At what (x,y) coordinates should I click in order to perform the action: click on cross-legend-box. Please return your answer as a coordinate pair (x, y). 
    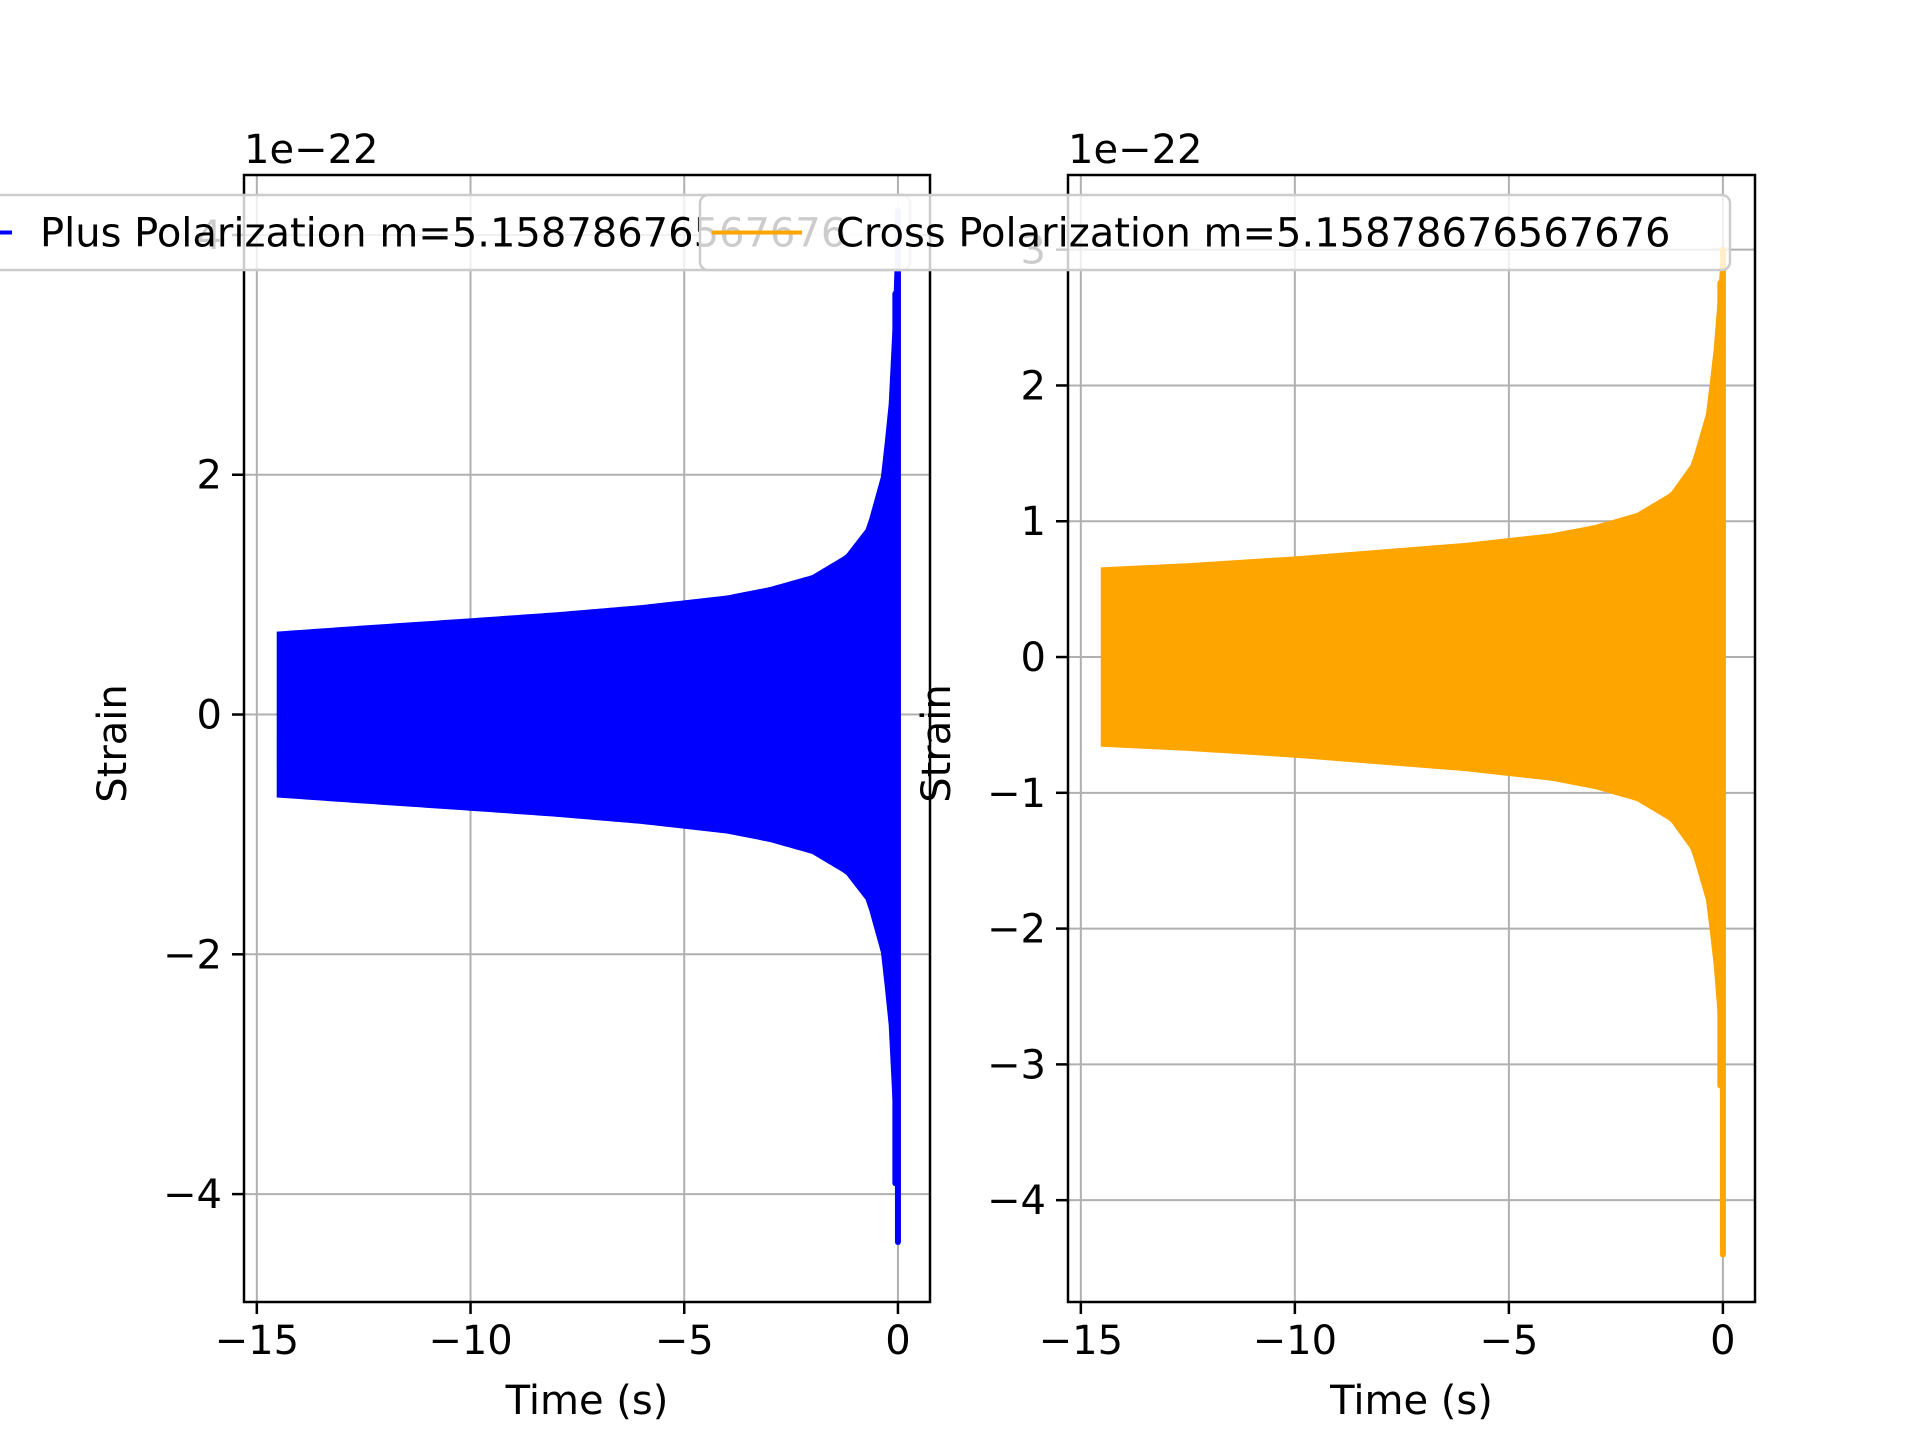
    Looking at the image, I should click on (1215, 232).